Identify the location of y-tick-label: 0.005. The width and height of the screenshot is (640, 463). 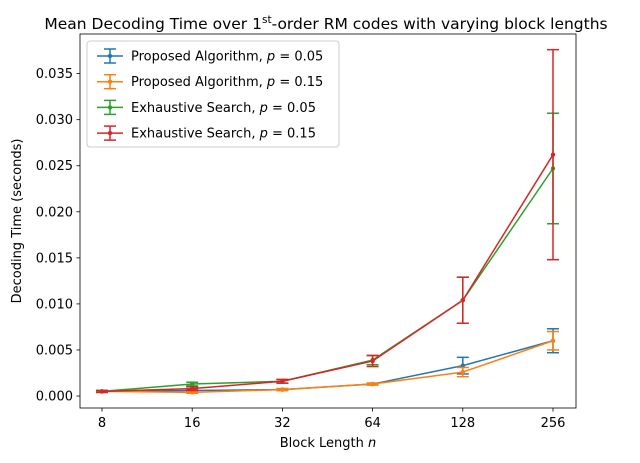
(54, 350).